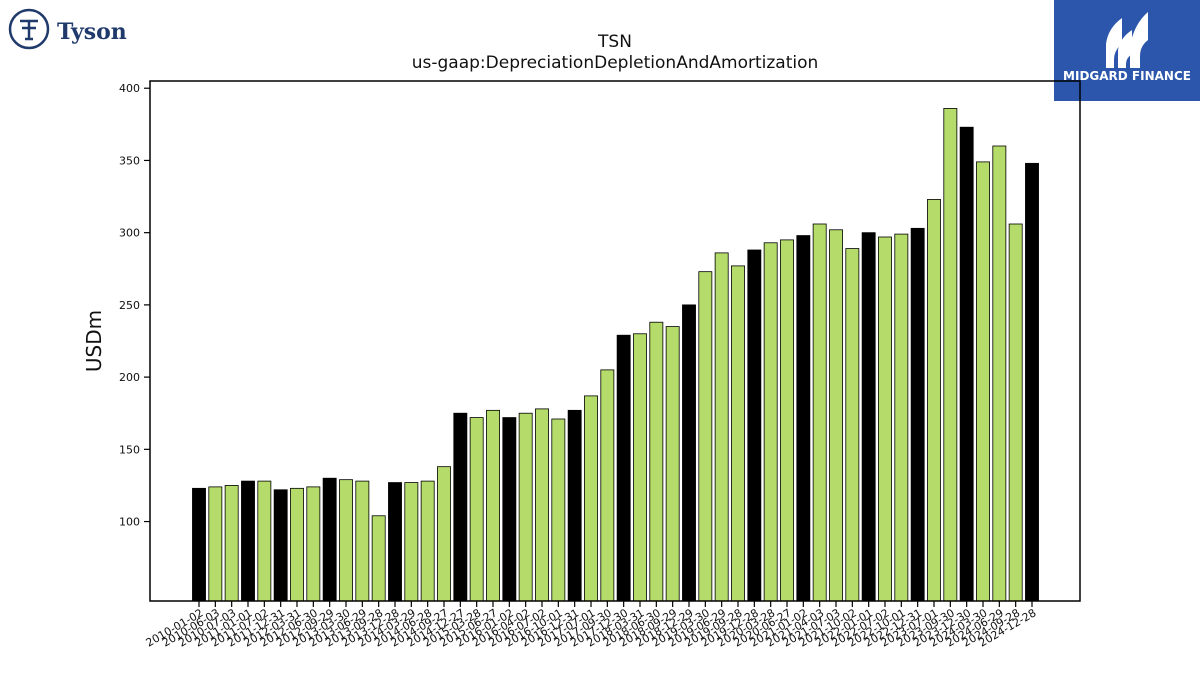  What do you see at coordinates (94, 341) in the screenshot?
I see `y-axis-label: USDm` at bounding box center [94, 341].